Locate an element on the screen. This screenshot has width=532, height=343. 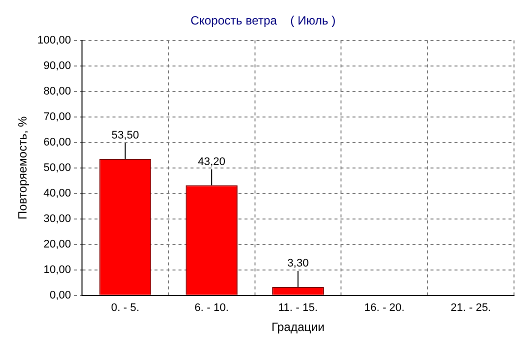
x-tick-label: 16. - 20. is located at coordinates (384, 308).